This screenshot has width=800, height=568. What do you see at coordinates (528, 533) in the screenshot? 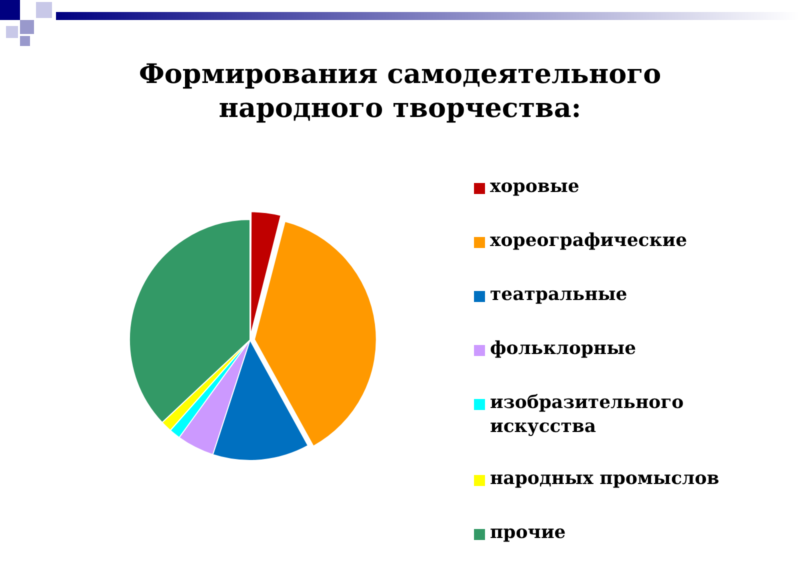
I see `legend-label: прочие` at bounding box center [528, 533].